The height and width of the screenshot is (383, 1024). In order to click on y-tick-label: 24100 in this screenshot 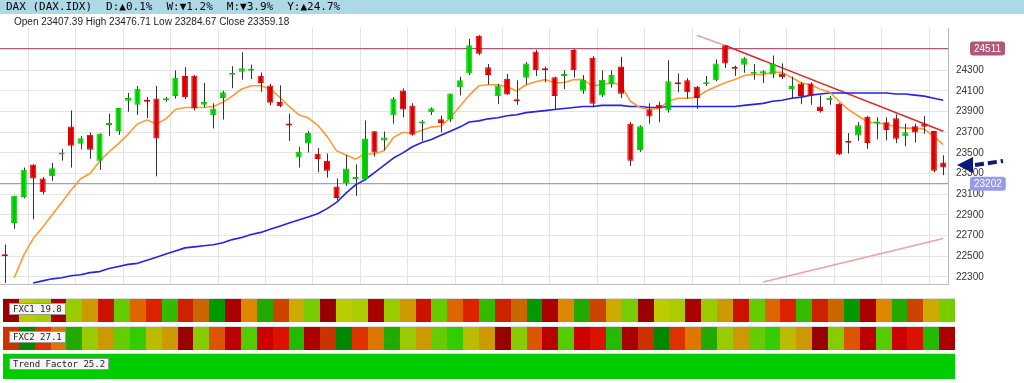, I will do `click(970, 90)`.